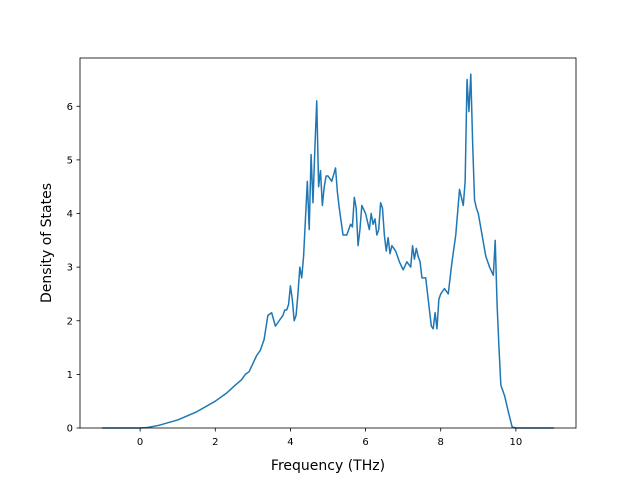 Image resolution: width=640 pixels, height=480 pixels. What do you see at coordinates (328, 466) in the screenshot?
I see `x-axis-label: Frequency (THz)` at bounding box center [328, 466].